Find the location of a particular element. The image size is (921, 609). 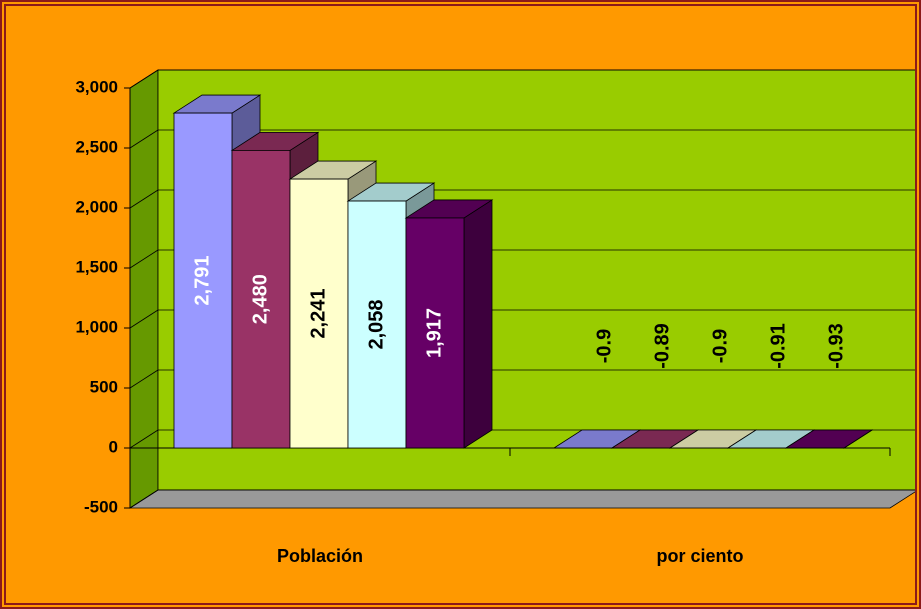

y-tick-label: 500 is located at coordinates (104, 386).